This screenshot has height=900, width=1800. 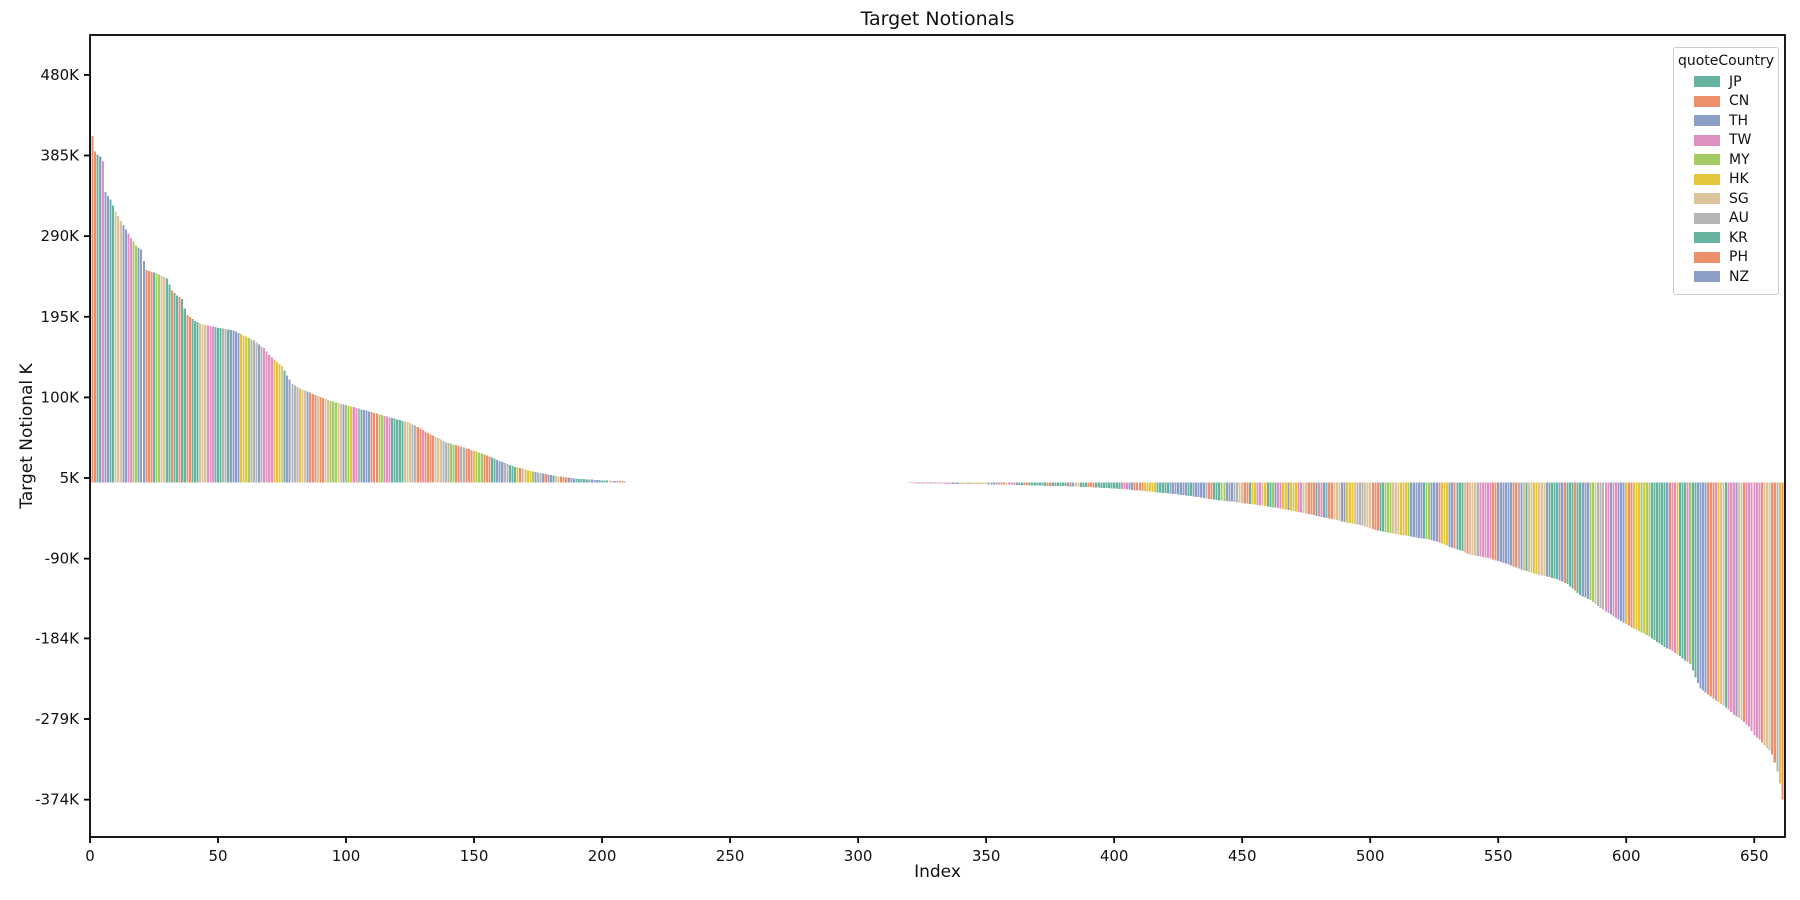 What do you see at coordinates (1370, 856) in the screenshot?
I see `x-tick-label: 500` at bounding box center [1370, 856].